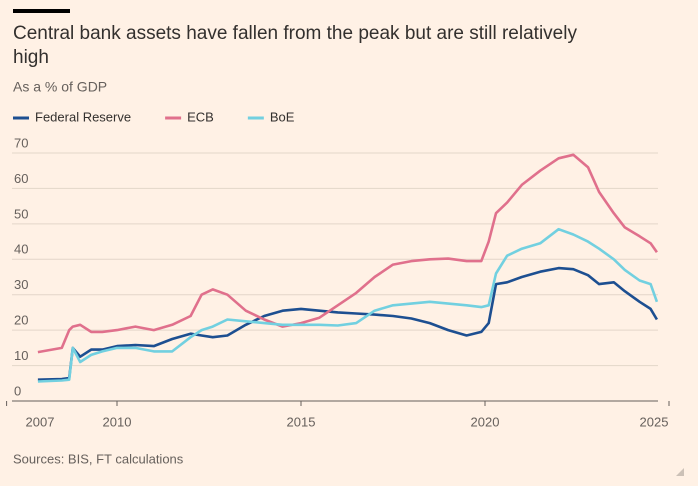 The image size is (698, 486). What do you see at coordinates (21, 178) in the screenshot?
I see `y-tick-label: 60` at bounding box center [21, 178].